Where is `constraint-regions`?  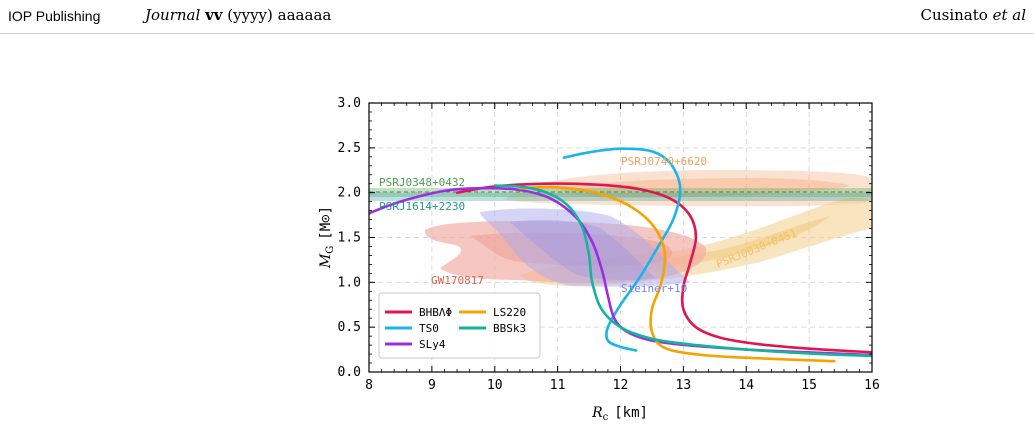
constraint-regions is located at coordinates (620, 228).